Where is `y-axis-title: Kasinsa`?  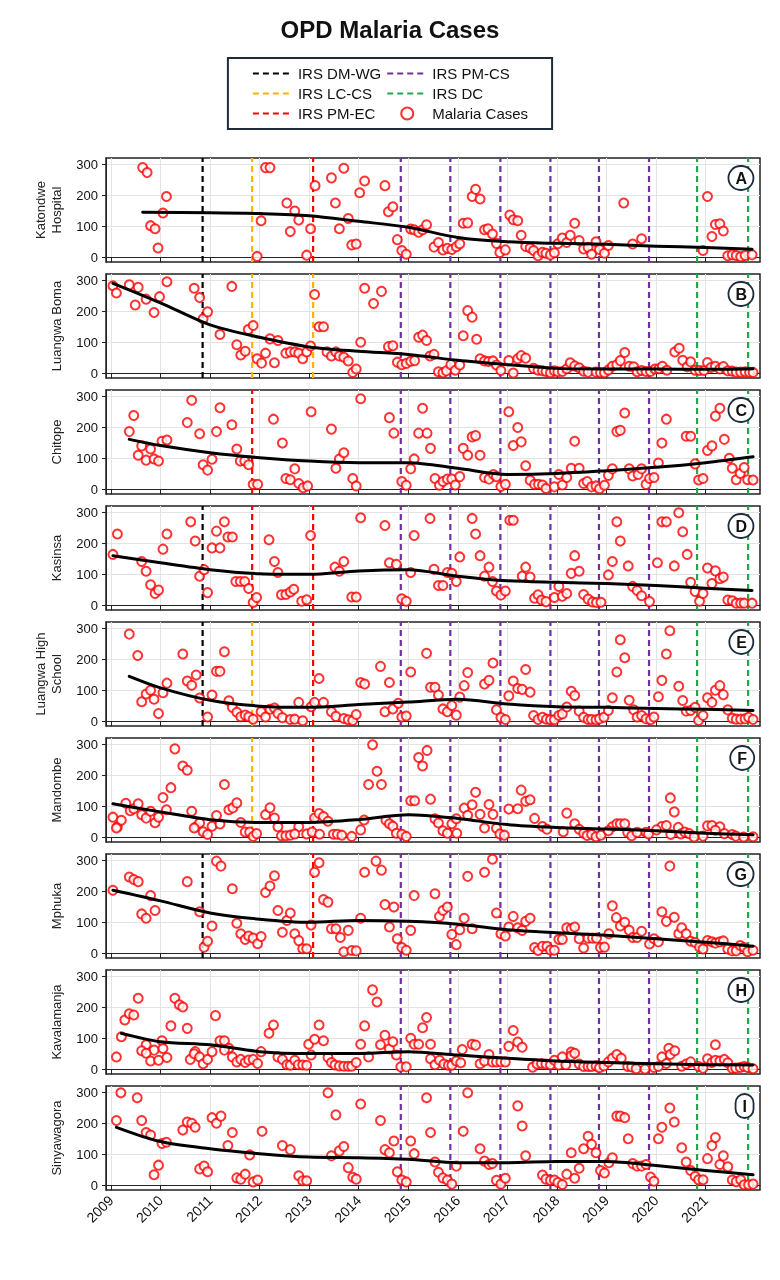
y-axis-title: Kasinsa is located at coordinates (56, 558).